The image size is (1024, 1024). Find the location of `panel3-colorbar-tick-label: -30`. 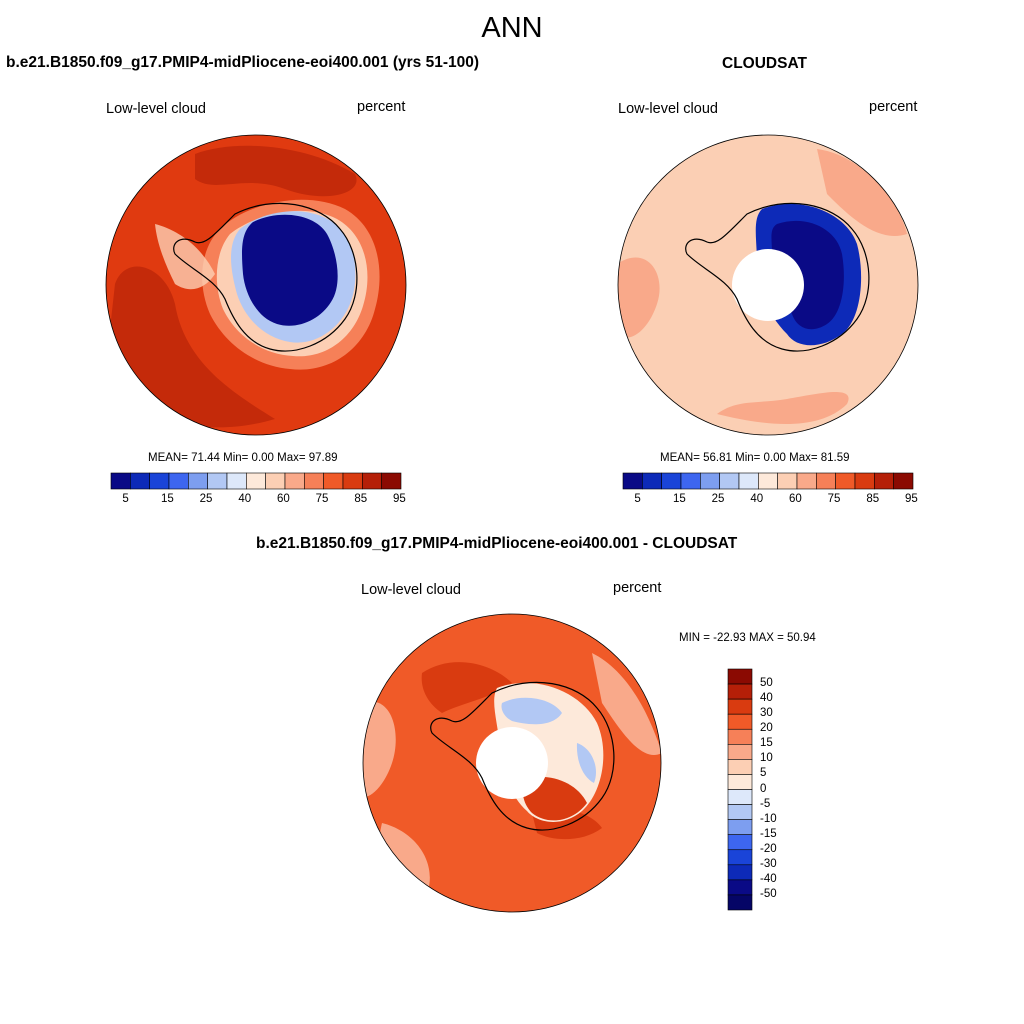

panel3-colorbar-tick-label: -30 is located at coordinates (768, 863).